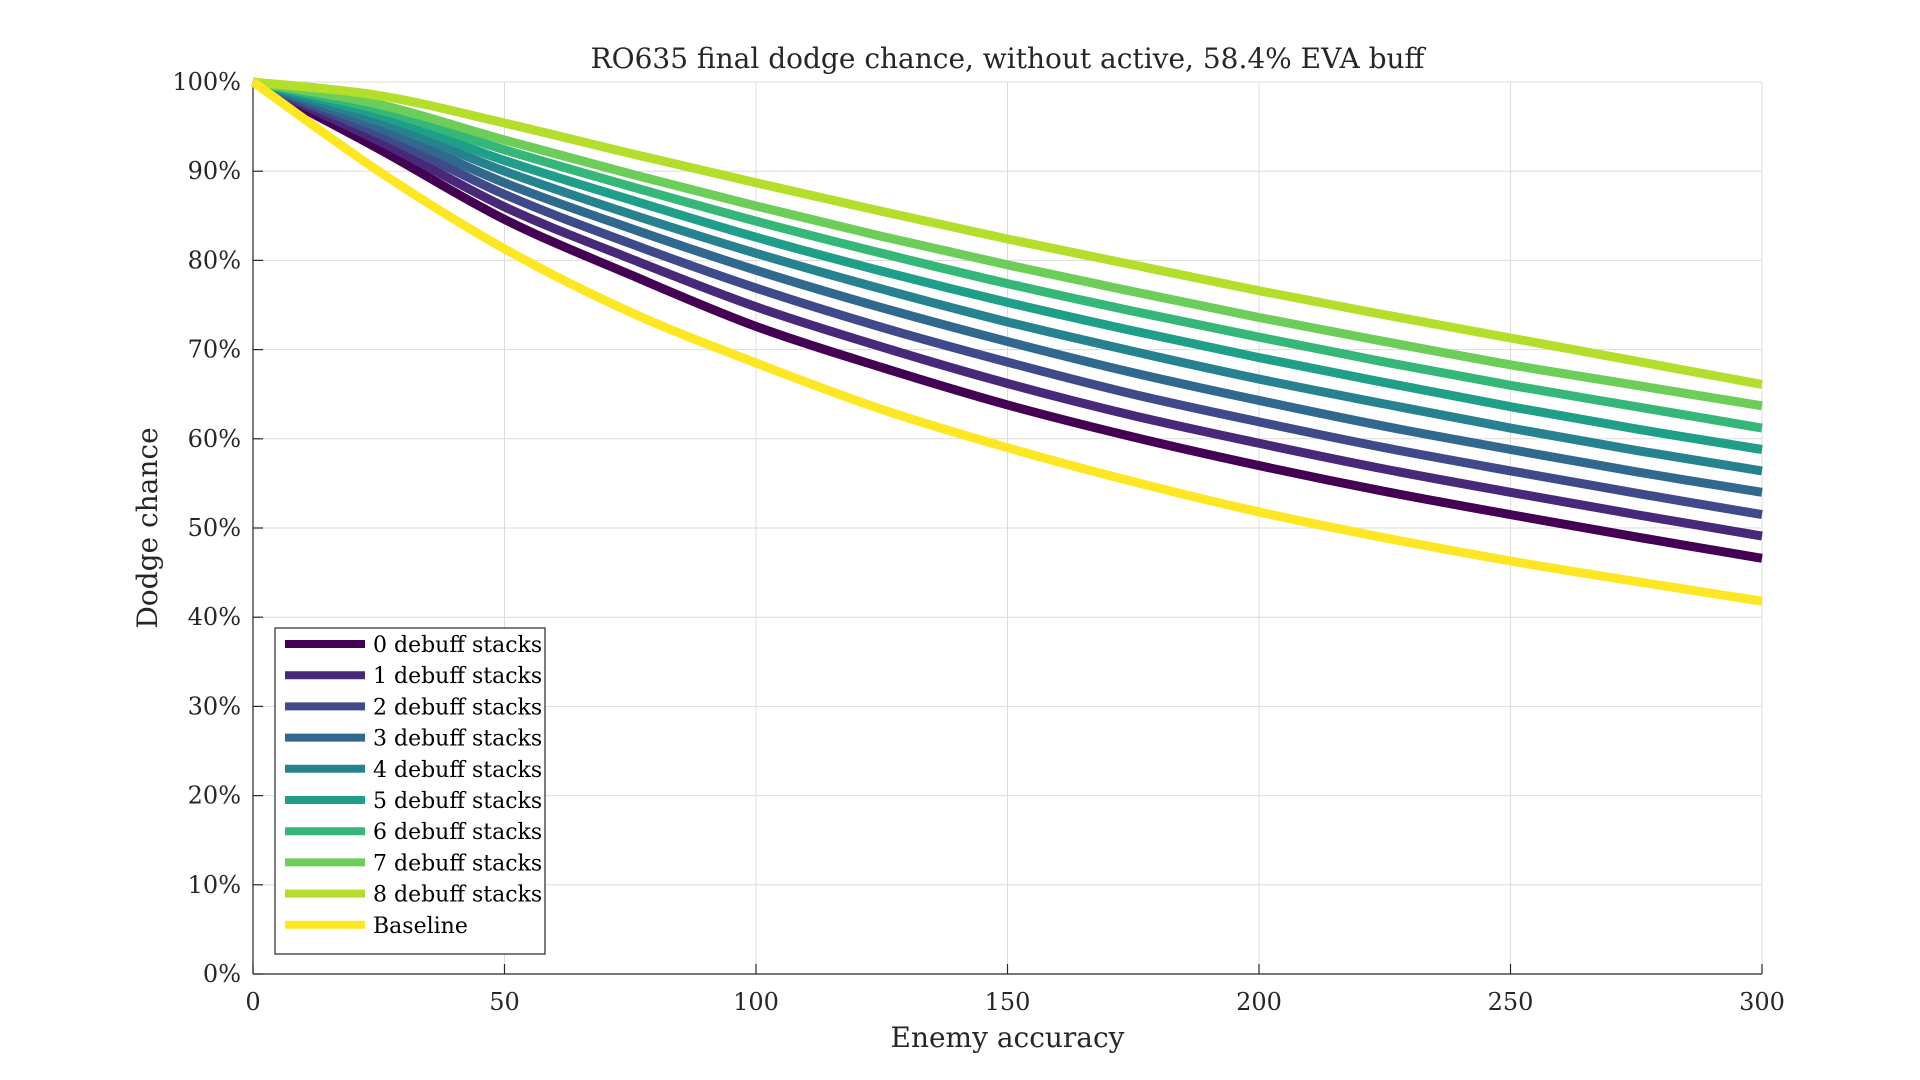 This screenshot has height=1080, width=1920. Describe the element at coordinates (214, 706) in the screenshot. I see `y-tick-label: 30%` at that location.